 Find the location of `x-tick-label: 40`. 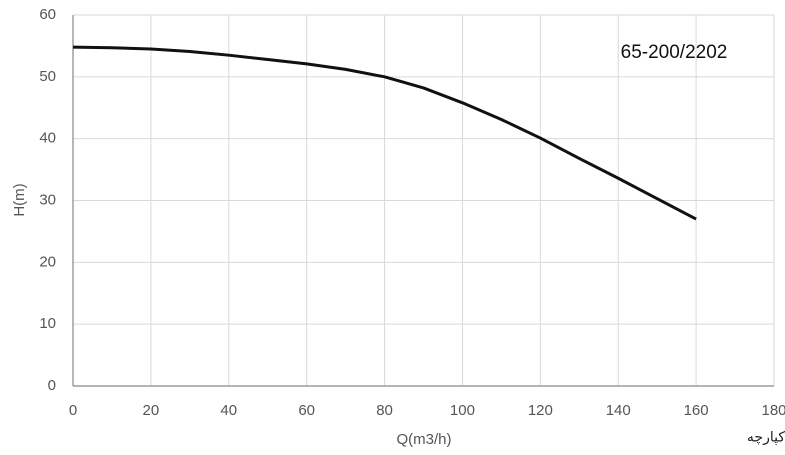

x-tick-label: 40 is located at coordinates (228, 410).